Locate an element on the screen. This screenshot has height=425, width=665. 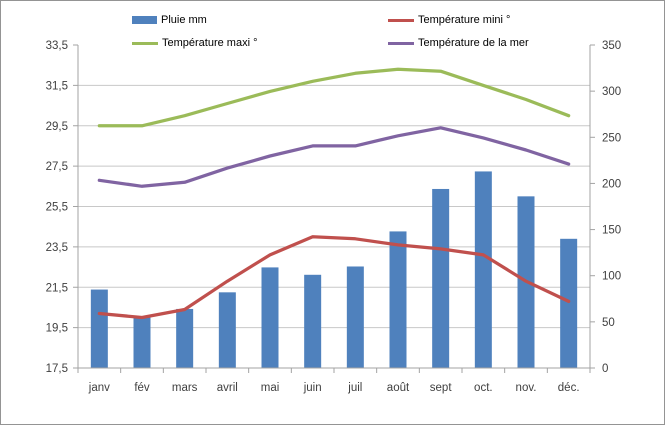
bar-fev is located at coordinates (142, 342).